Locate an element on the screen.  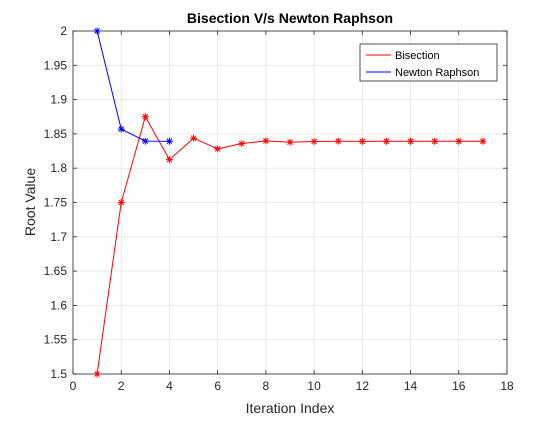
x-tick-label: 6 is located at coordinates (217, 386).